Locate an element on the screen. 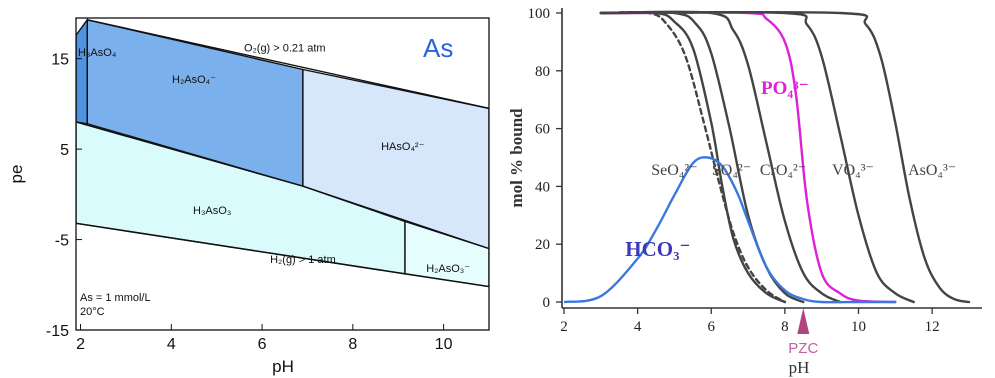  left-y-tick-label: -5 is located at coordinates (62, 241).